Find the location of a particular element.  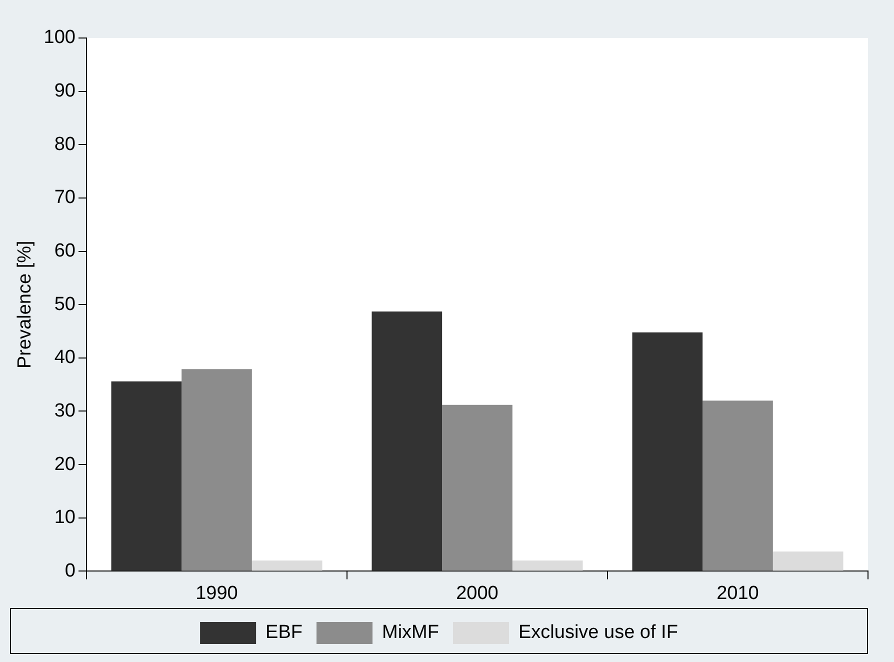

y-tick-label: 0 is located at coordinates (70, 571).